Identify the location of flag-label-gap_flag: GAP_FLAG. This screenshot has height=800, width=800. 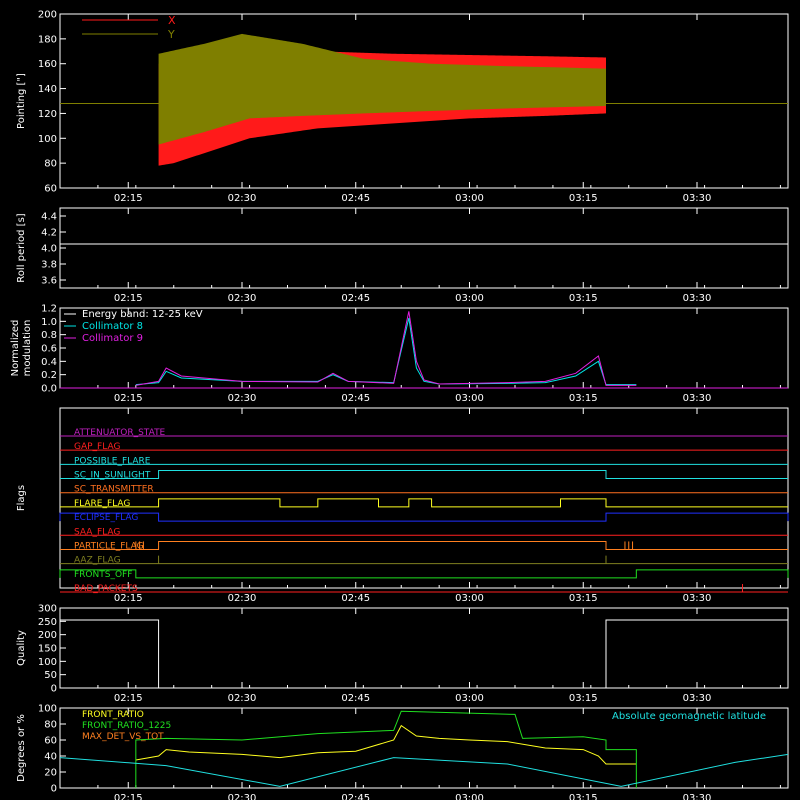
(97, 447).